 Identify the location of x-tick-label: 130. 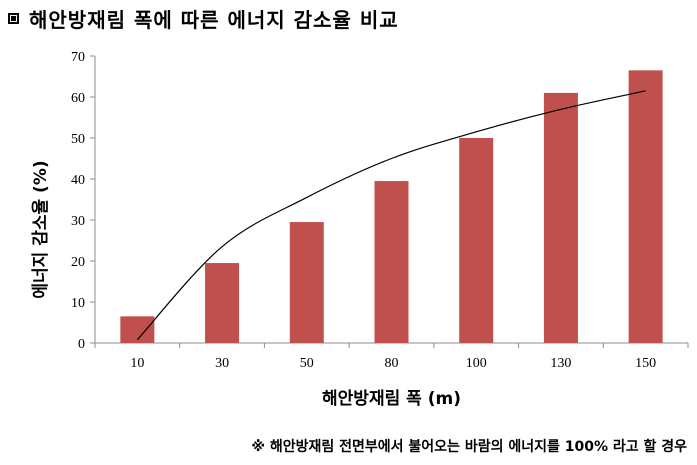
(560, 363).